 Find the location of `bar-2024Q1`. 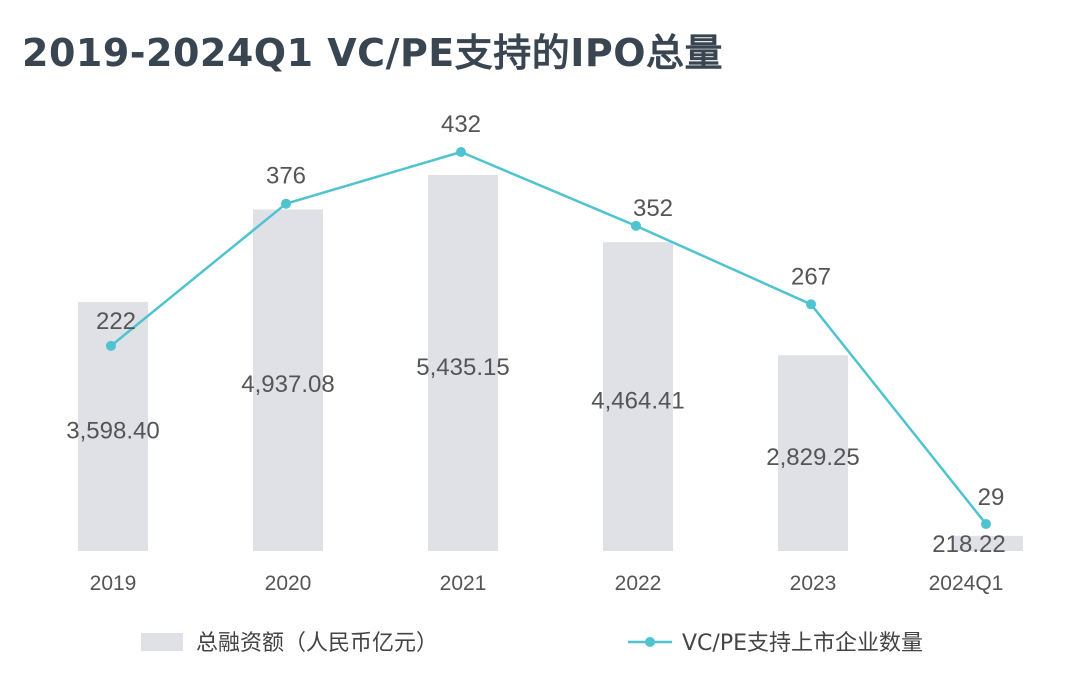

bar-2024Q1 is located at coordinates (988, 543).